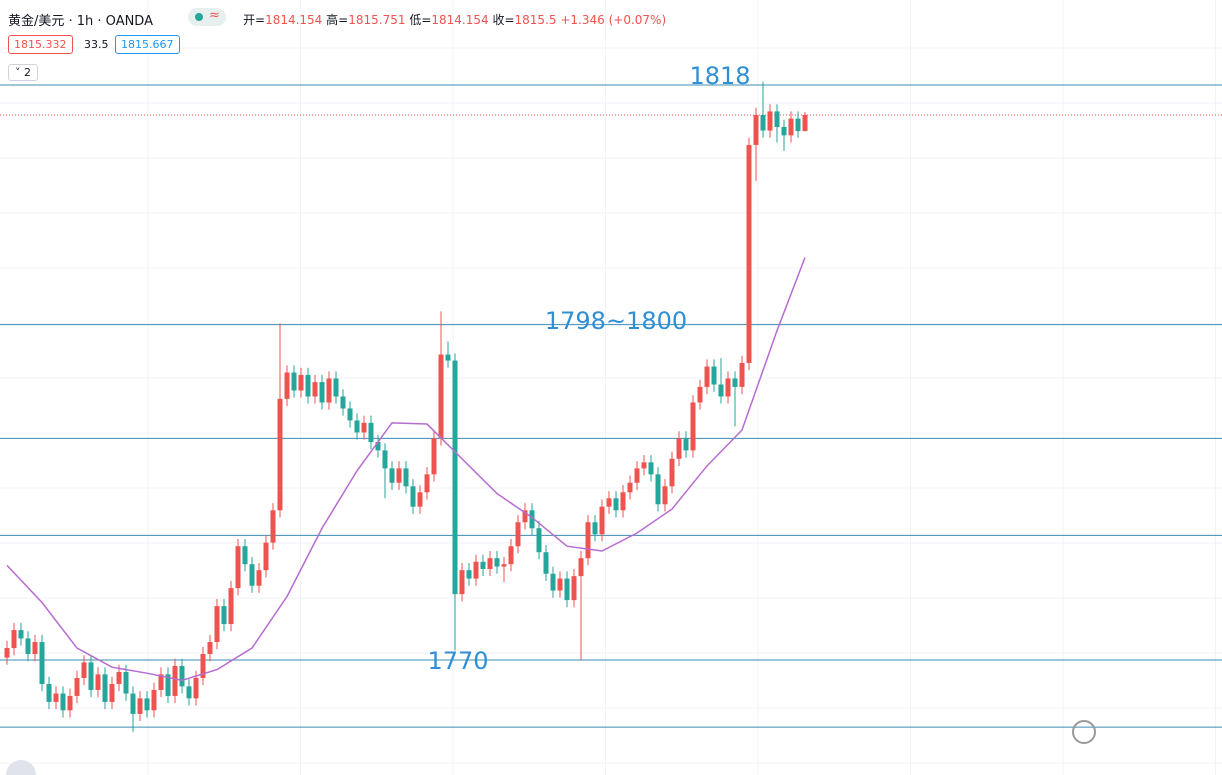 This screenshot has height=775, width=1222. I want to click on high-label: 高=, so click(337, 20).